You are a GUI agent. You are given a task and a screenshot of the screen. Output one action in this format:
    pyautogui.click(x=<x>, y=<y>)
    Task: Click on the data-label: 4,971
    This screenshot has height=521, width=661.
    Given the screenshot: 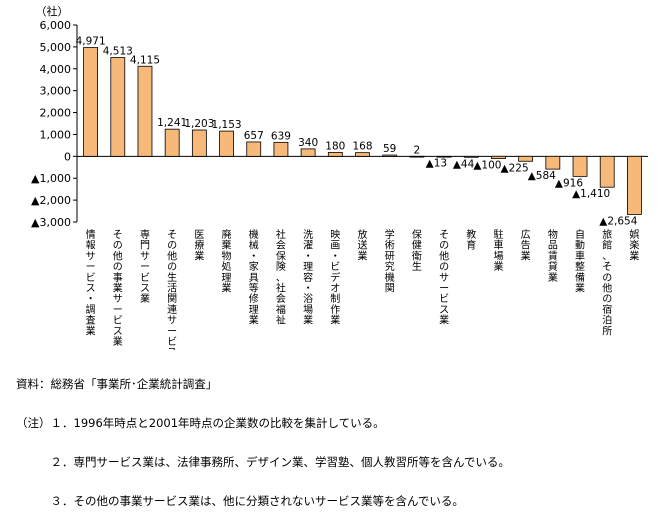 What is the action you would take?
    pyautogui.click(x=91, y=42)
    